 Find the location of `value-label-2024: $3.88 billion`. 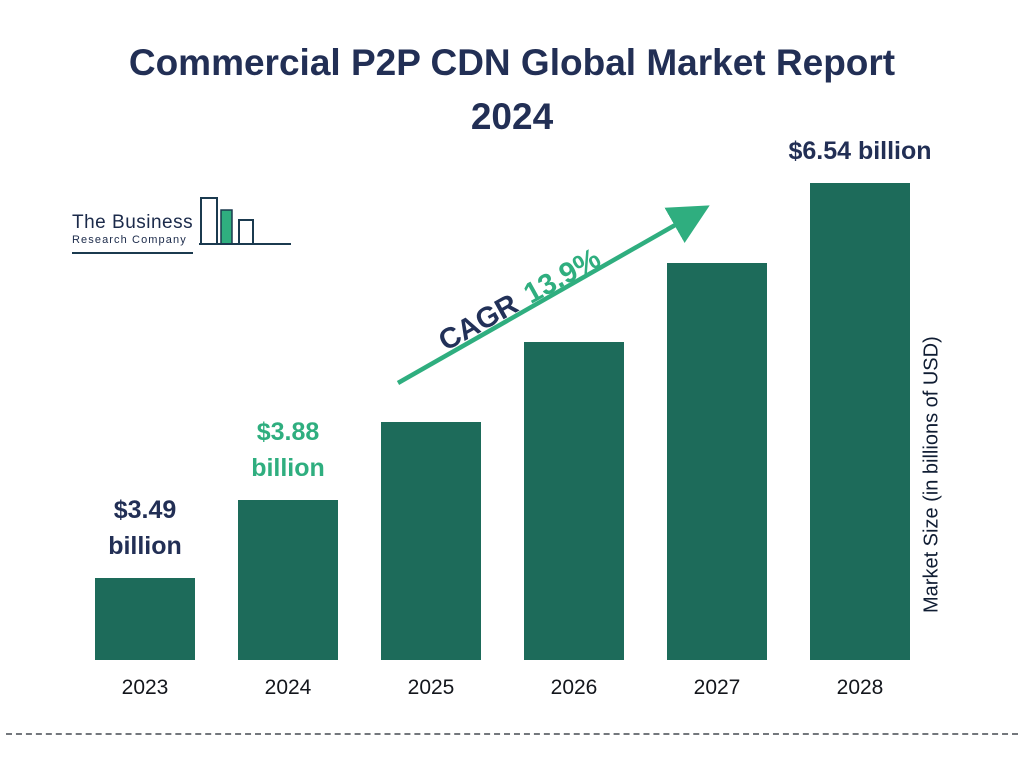

value-label-2024: $3.88 billion is located at coordinates (288, 449).